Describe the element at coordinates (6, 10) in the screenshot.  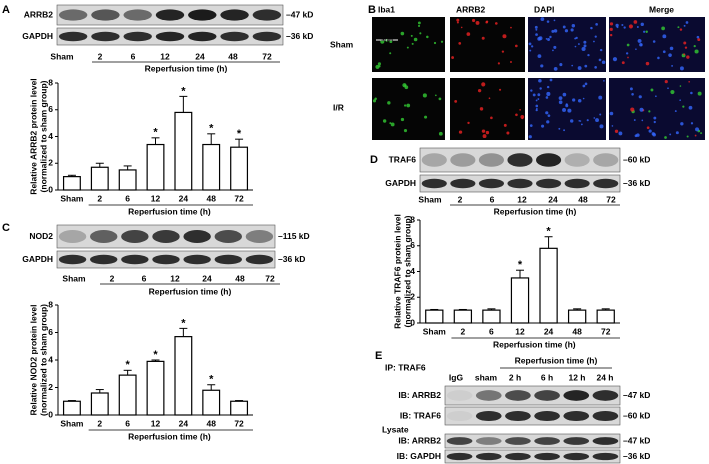
I see `panel-label: A` at that location.